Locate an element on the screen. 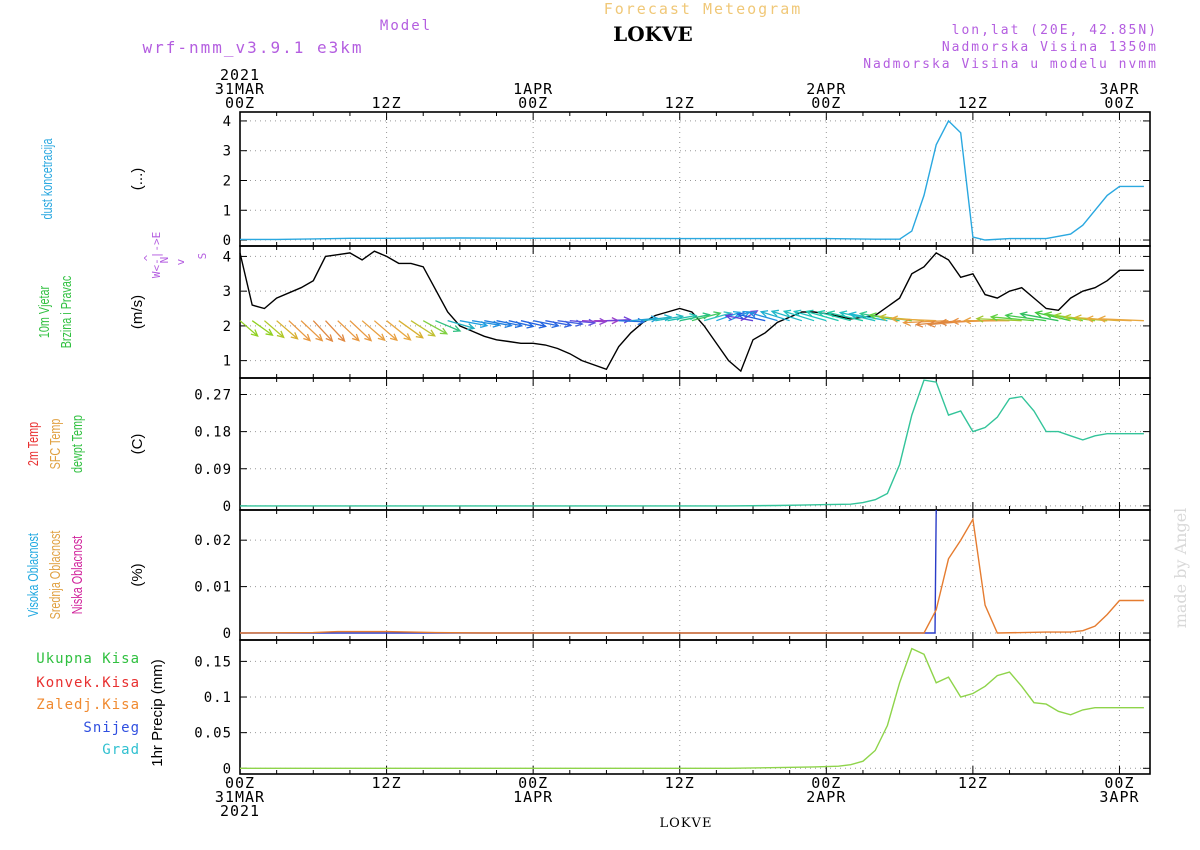 Image resolution: width=1200 pixels, height=850 pixels. y-tick-label: 0 is located at coordinates (227, 507).